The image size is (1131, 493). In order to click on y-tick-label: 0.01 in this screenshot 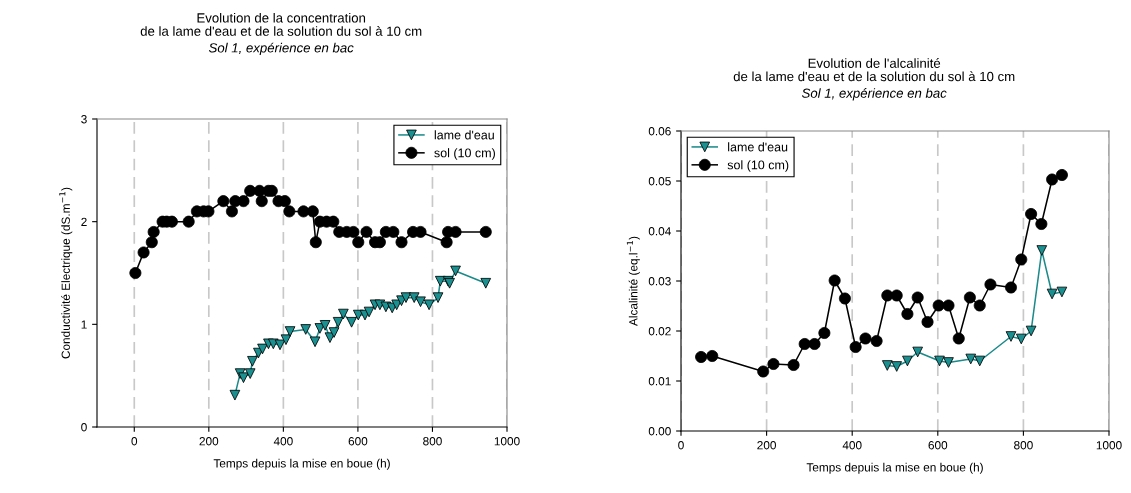, I will do `click(659, 381)`.